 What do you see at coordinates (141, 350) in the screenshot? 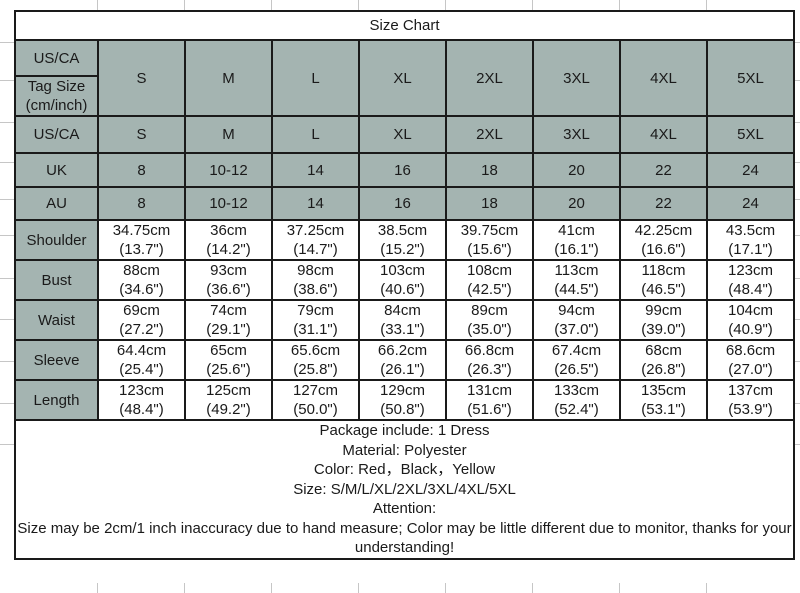
I see `measure-cm: 64.4cm` at bounding box center [141, 350].